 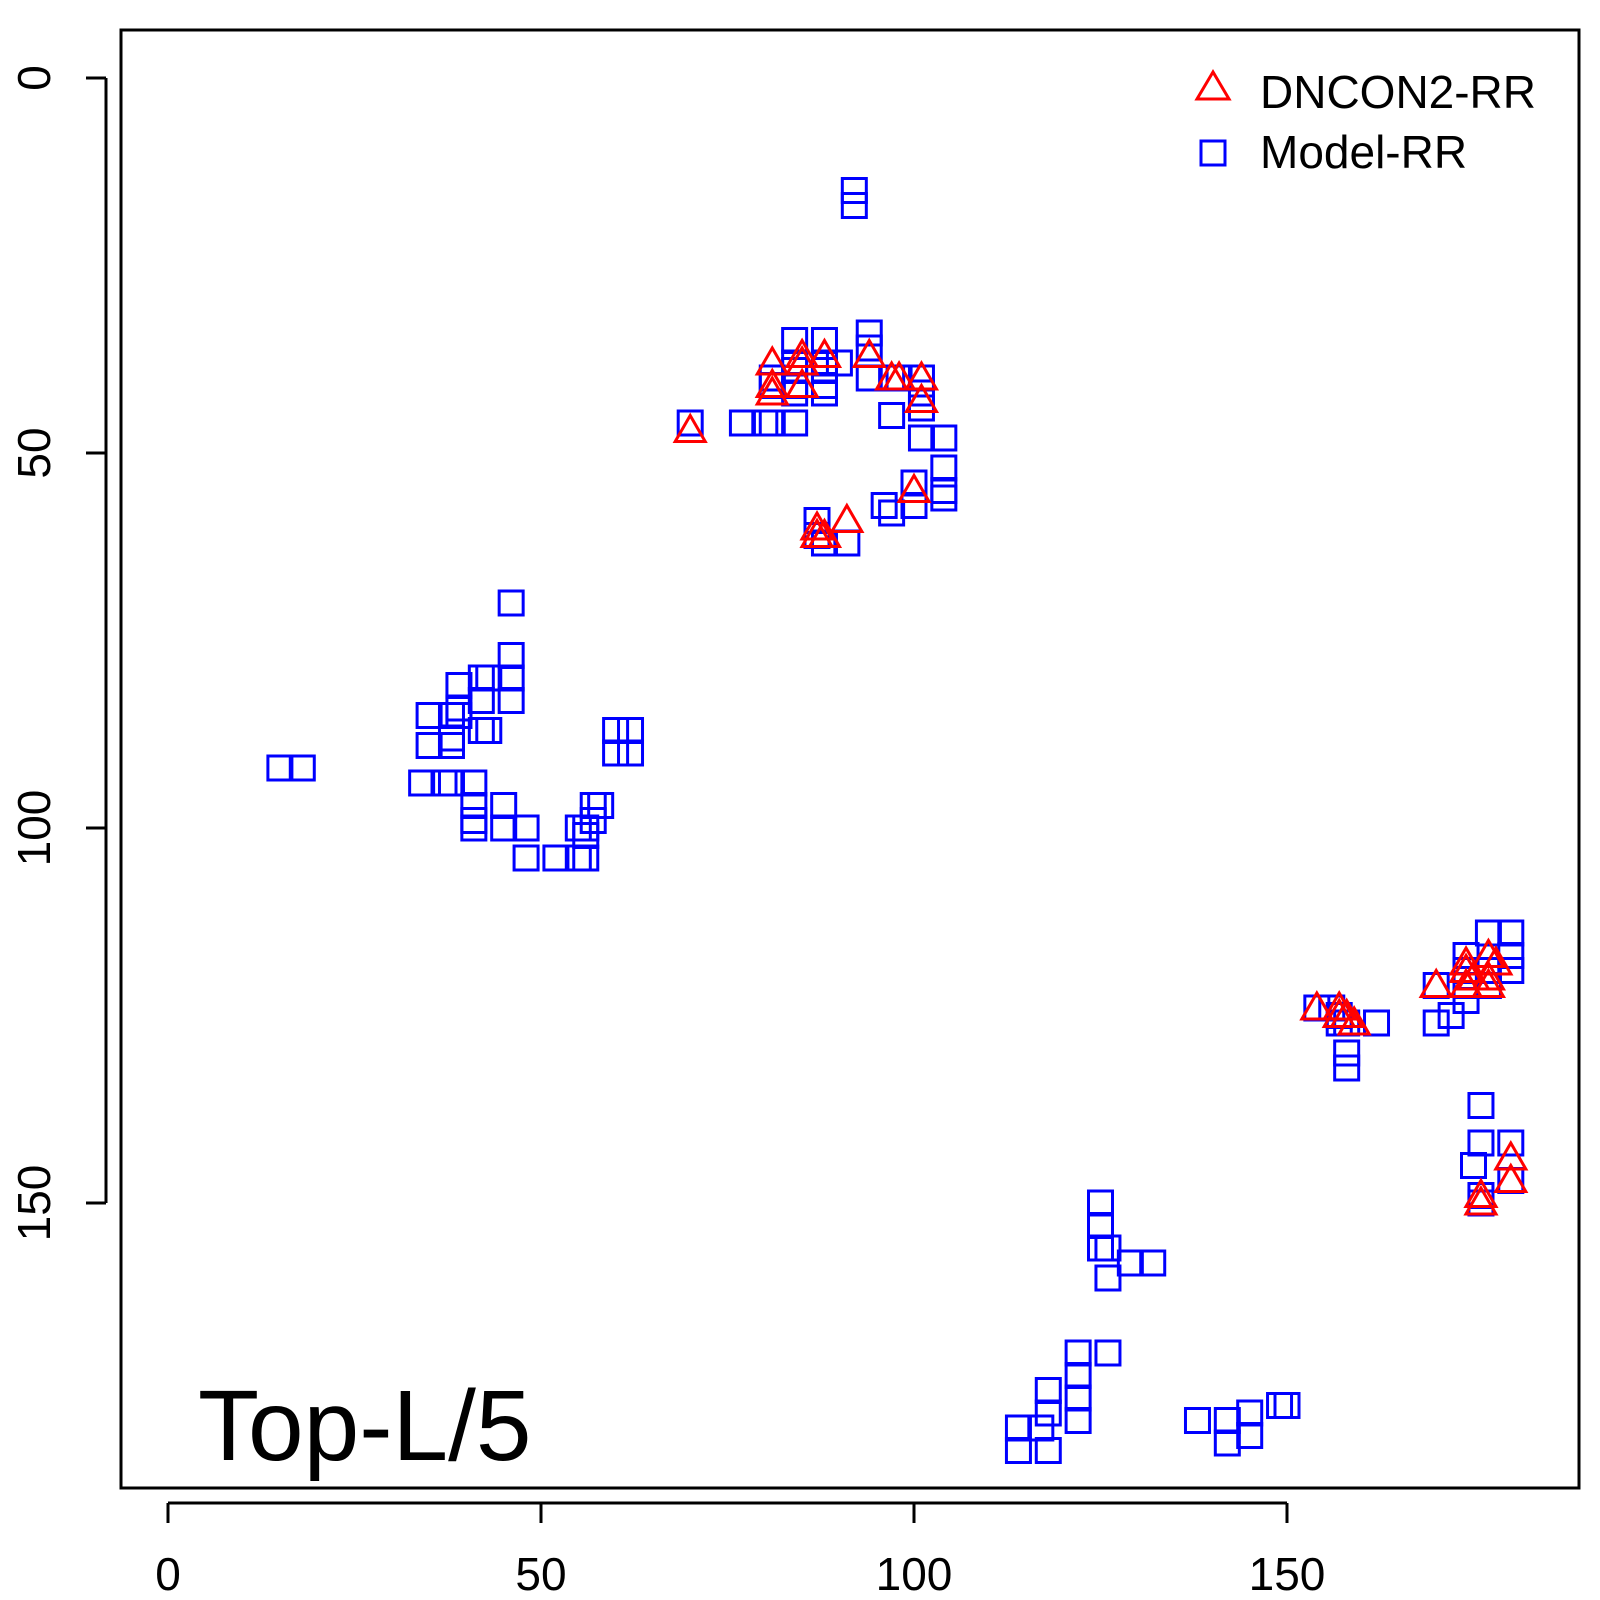 I want to click on y-tick-label: 50, so click(x=34, y=452).